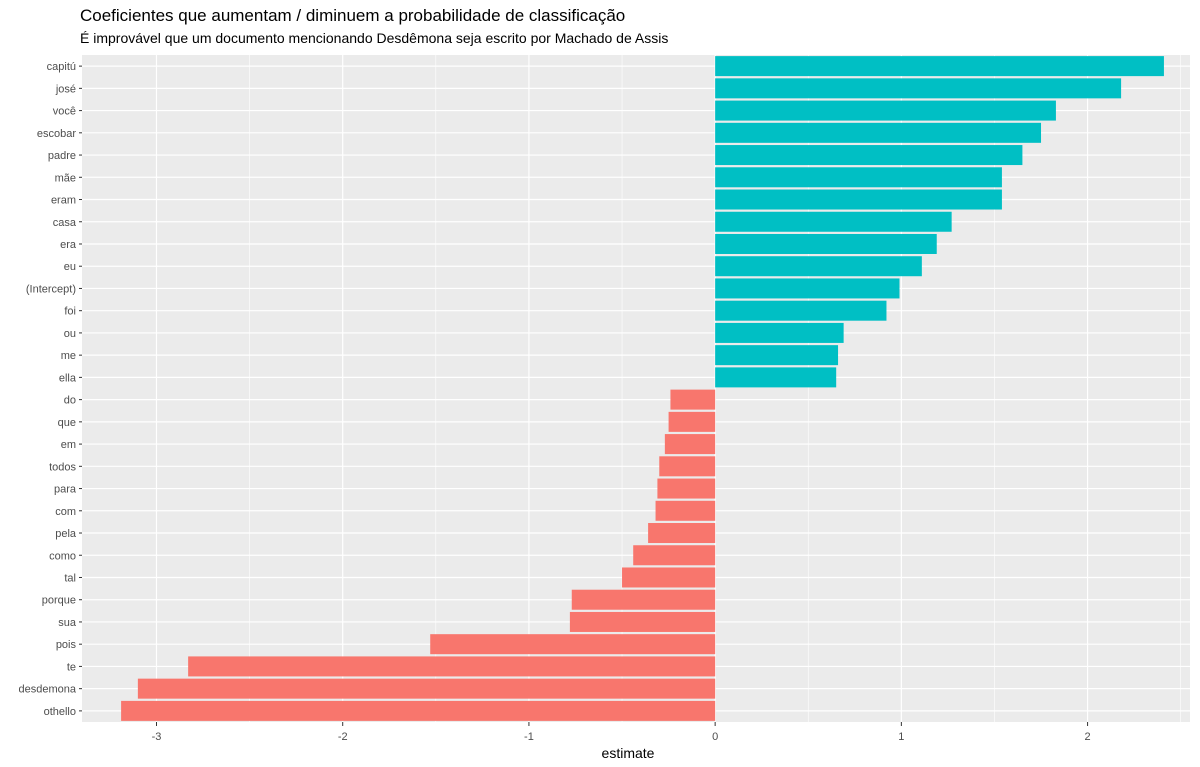 Image resolution: width=1200 pixels, height=767 pixels. What do you see at coordinates (67, 623) in the screenshot?
I see `y-tick-label: sua` at bounding box center [67, 623].